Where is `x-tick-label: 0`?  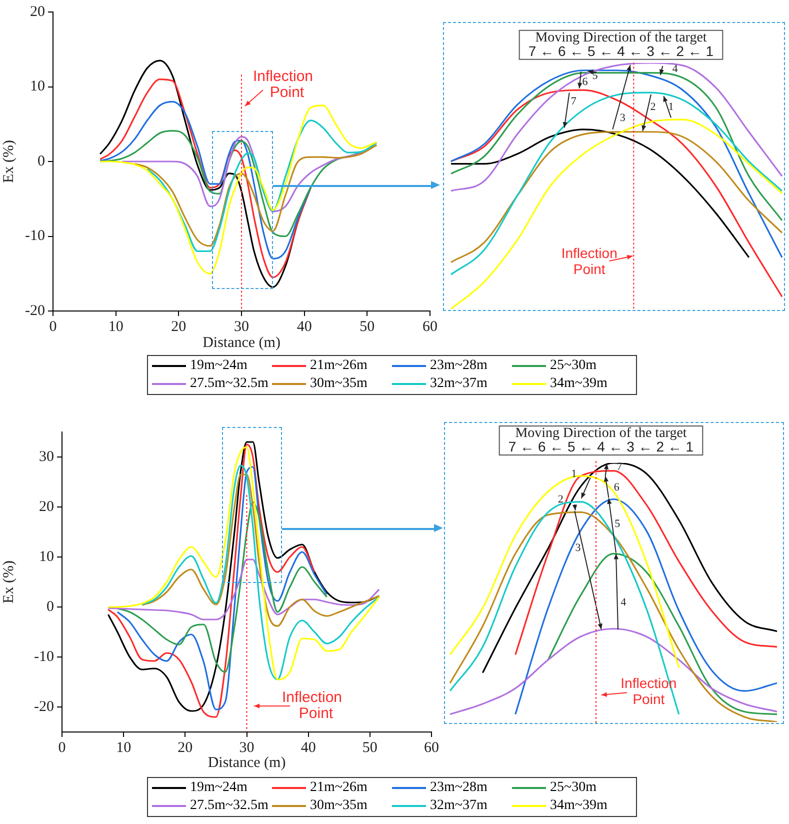
x-tick-label: 0 is located at coordinates (62, 748).